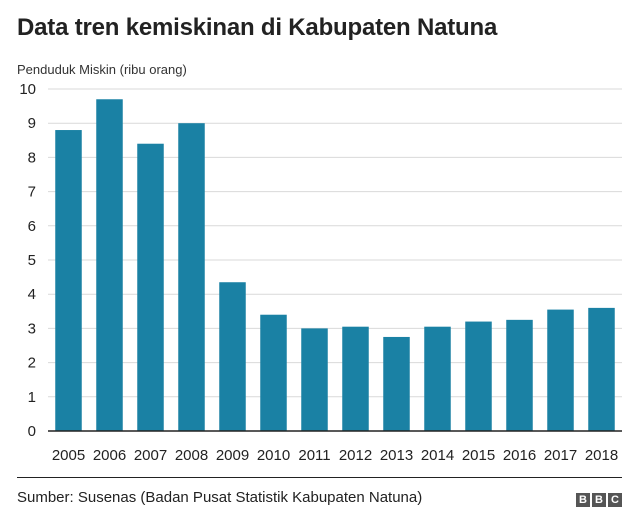 This screenshot has width=640, height=529. I want to click on y-tick-label: 2, so click(32, 363).